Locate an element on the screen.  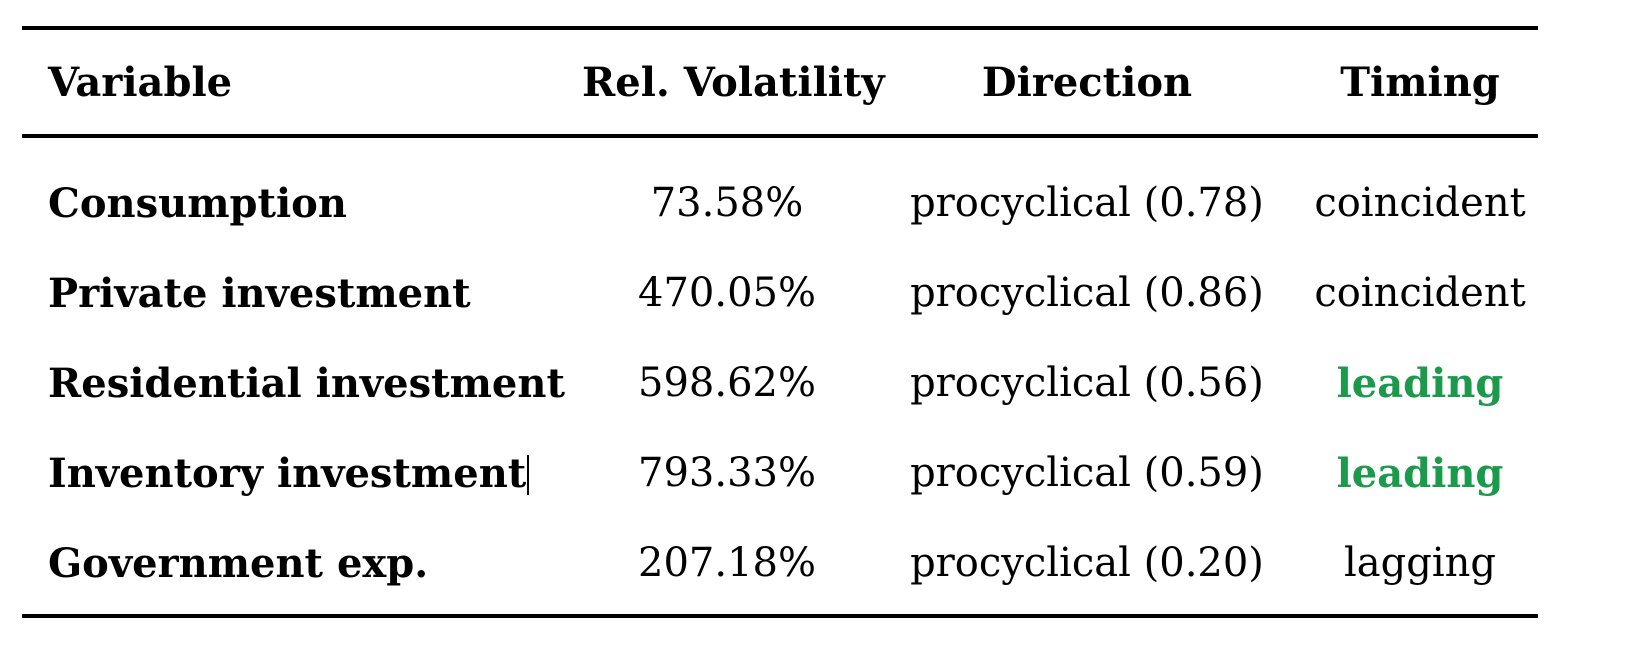
row-variable-text: Inventory investment is located at coordinates (287, 473).